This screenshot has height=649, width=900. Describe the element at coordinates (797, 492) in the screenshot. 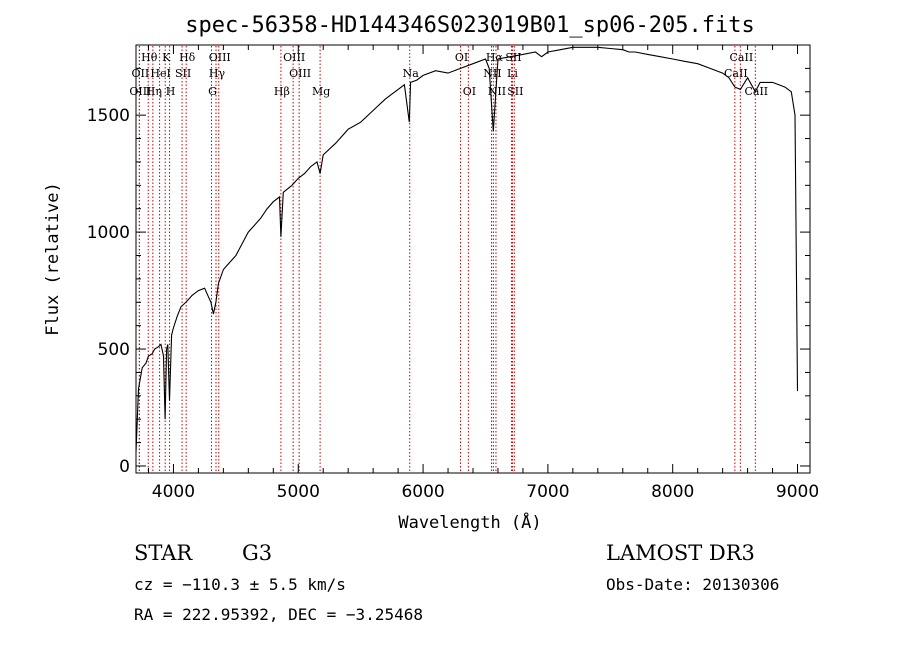

I see `x-tick-label: 9000` at that location.